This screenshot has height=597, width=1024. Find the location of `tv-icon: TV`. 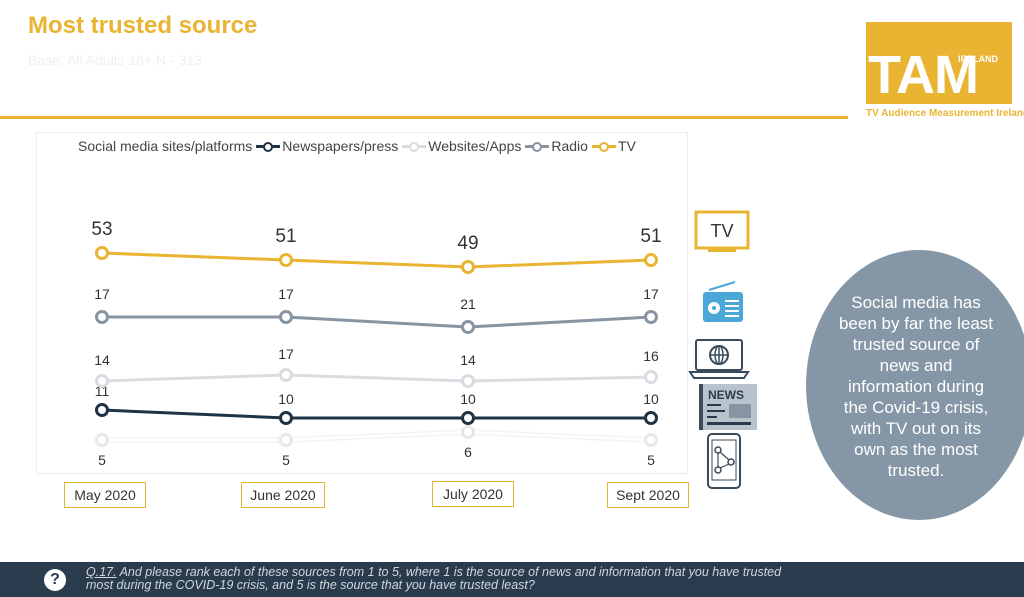

tv-icon: TV is located at coordinates (722, 231).